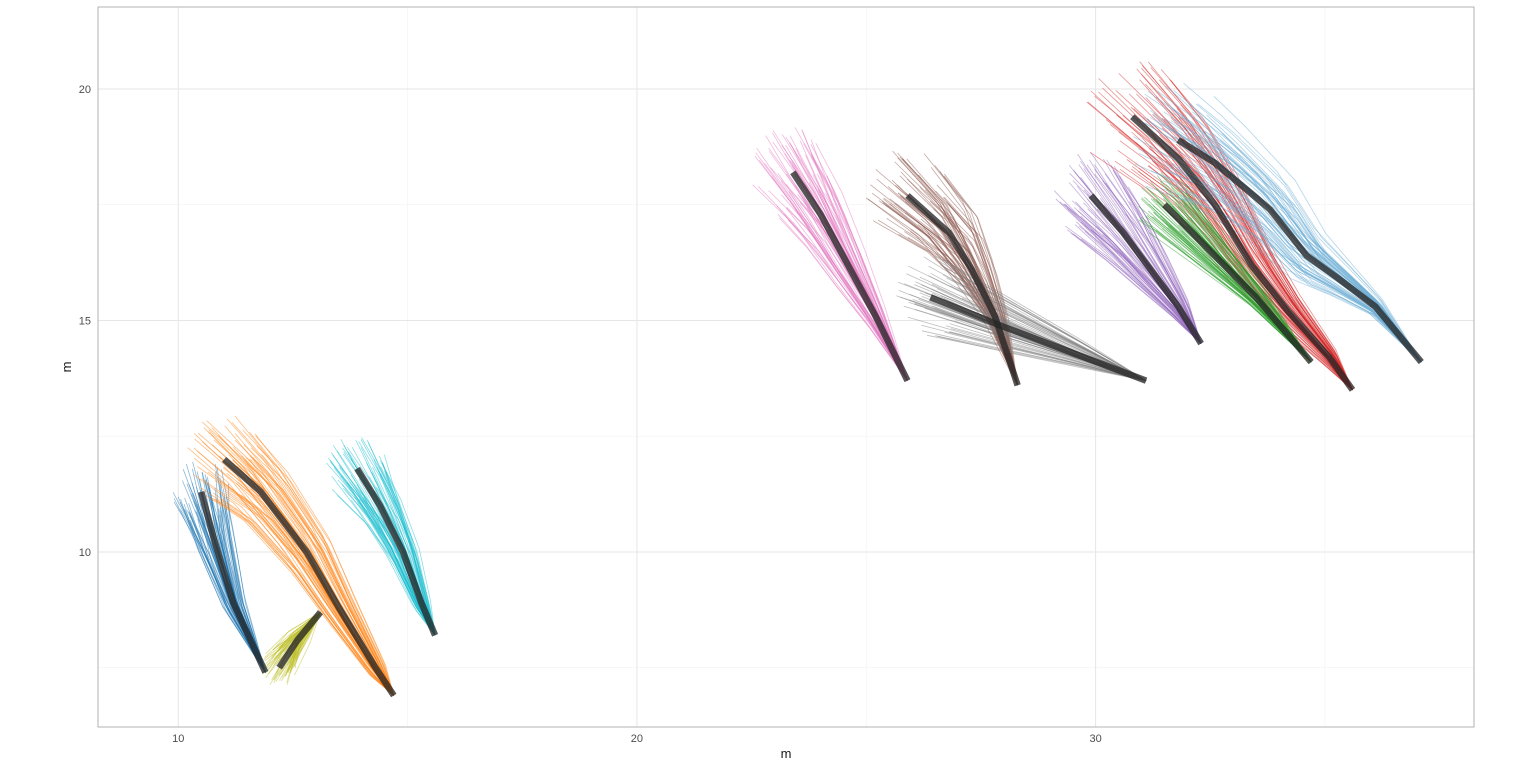 The height and width of the screenshot is (768, 1536). What do you see at coordinates (85, 90) in the screenshot?
I see `y-tick-label: 20` at bounding box center [85, 90].